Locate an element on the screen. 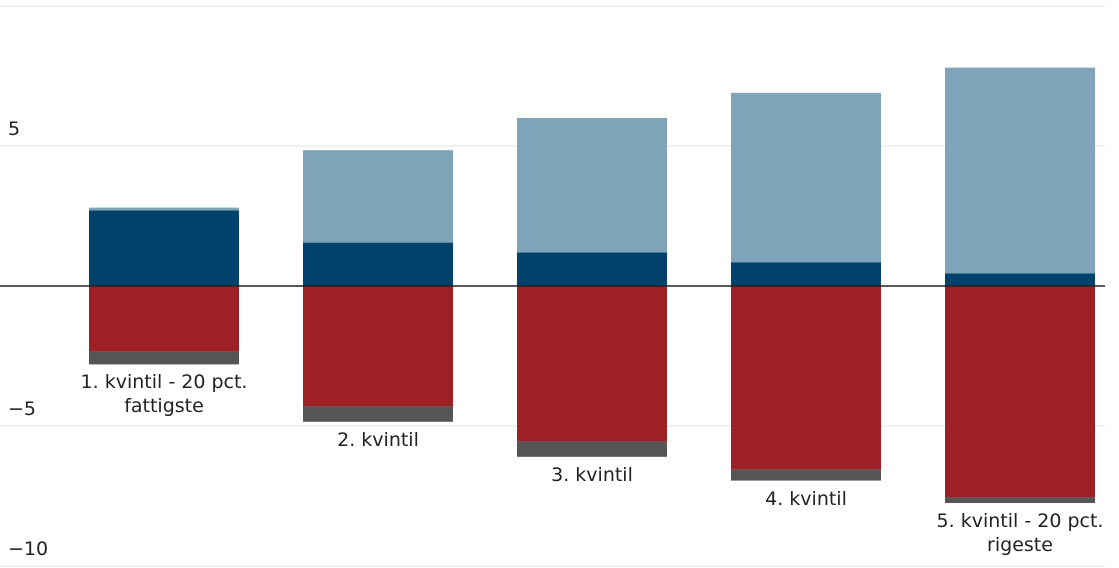 The image size is (1119, 568). y-tick-label: −10 is located at coordinates (28, 549).